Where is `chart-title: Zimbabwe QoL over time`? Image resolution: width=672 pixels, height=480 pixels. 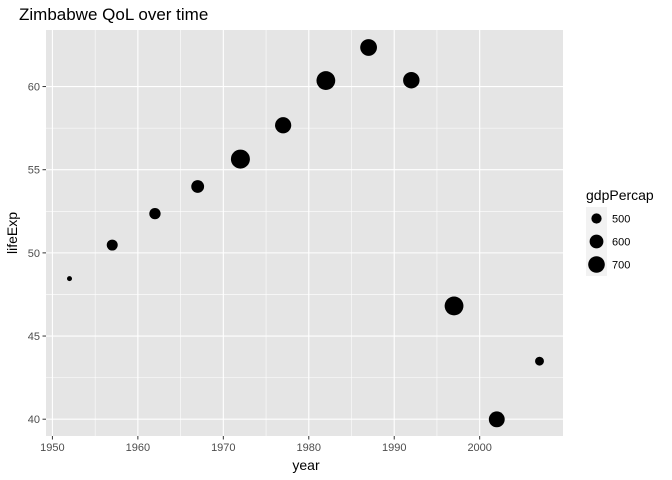
chart-title: Zimbabwe QoL over time is located at coordinates (113, 14).